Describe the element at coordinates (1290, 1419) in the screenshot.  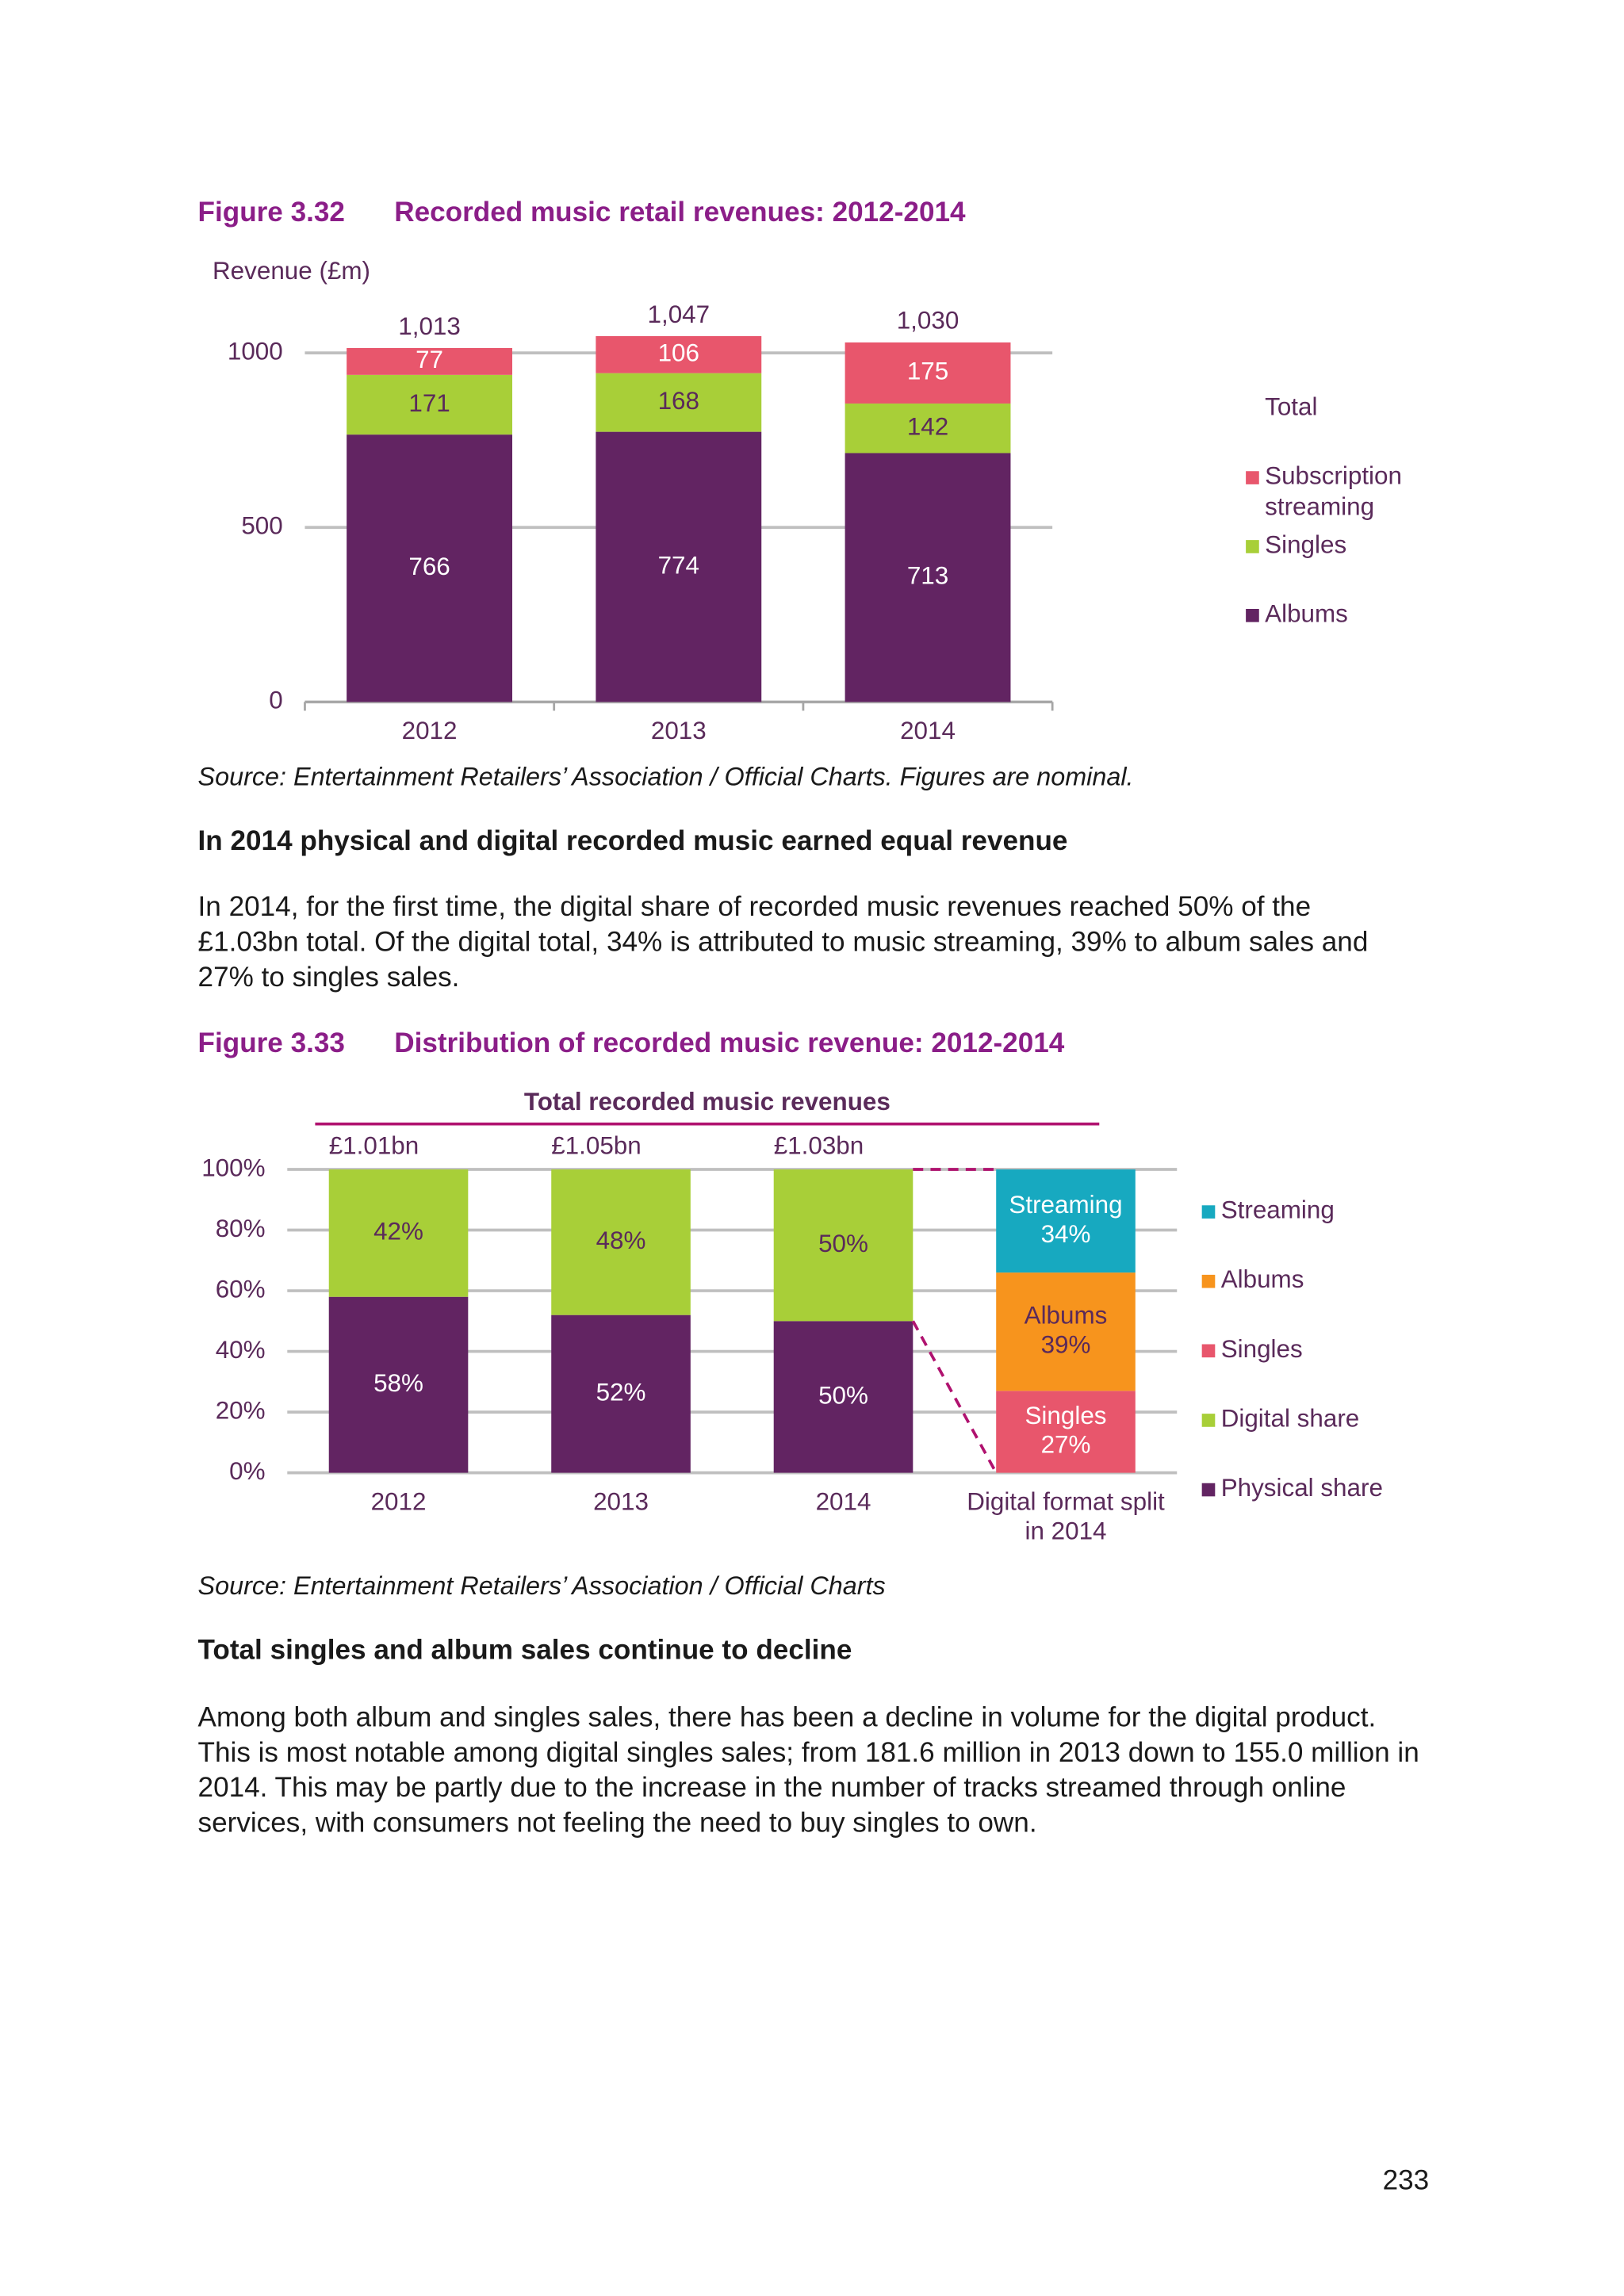
I see `legend-label: Digital share` at that location.